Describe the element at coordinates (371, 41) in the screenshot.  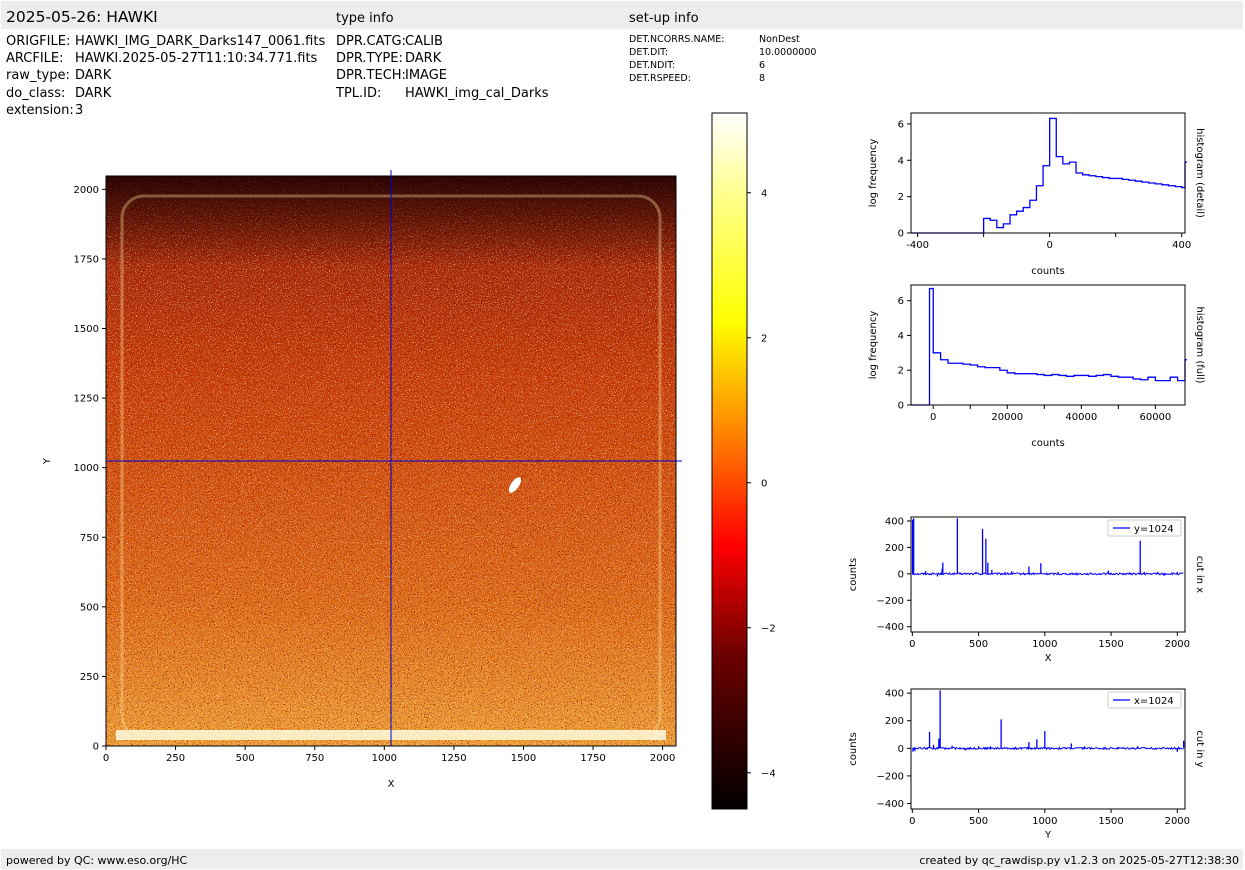
I see `type-info-key: DPR.CATG:` at that location.